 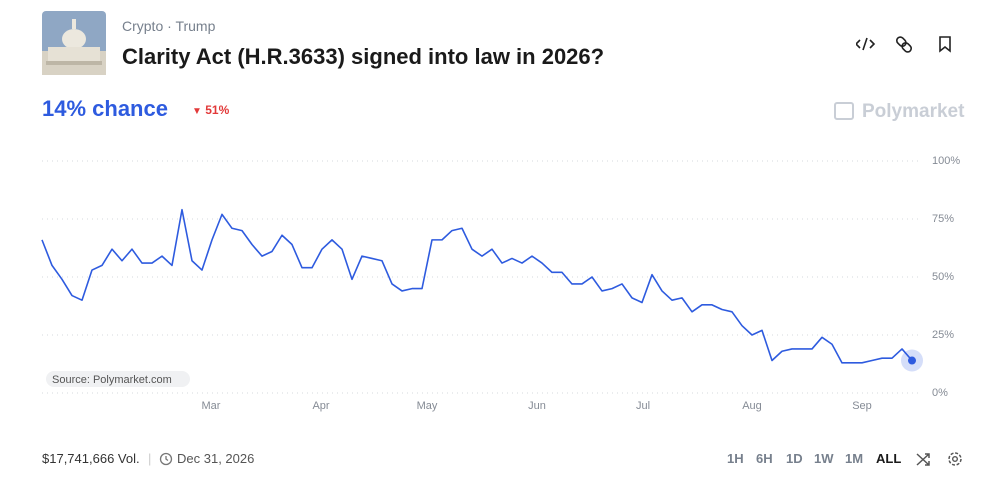 What do you see at coordinates (913, 111) in the screenshot?
I see `brand-name: Polymarket` at bounding box center [913, 111].